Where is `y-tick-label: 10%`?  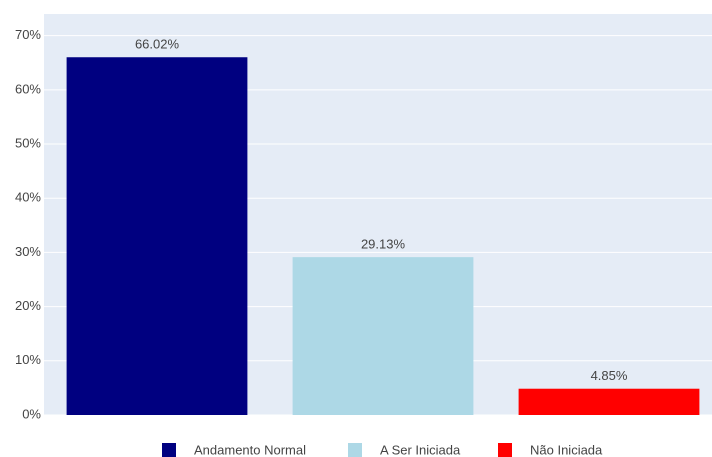
y-tick-label: 10% is located at coordinates (28, 359).